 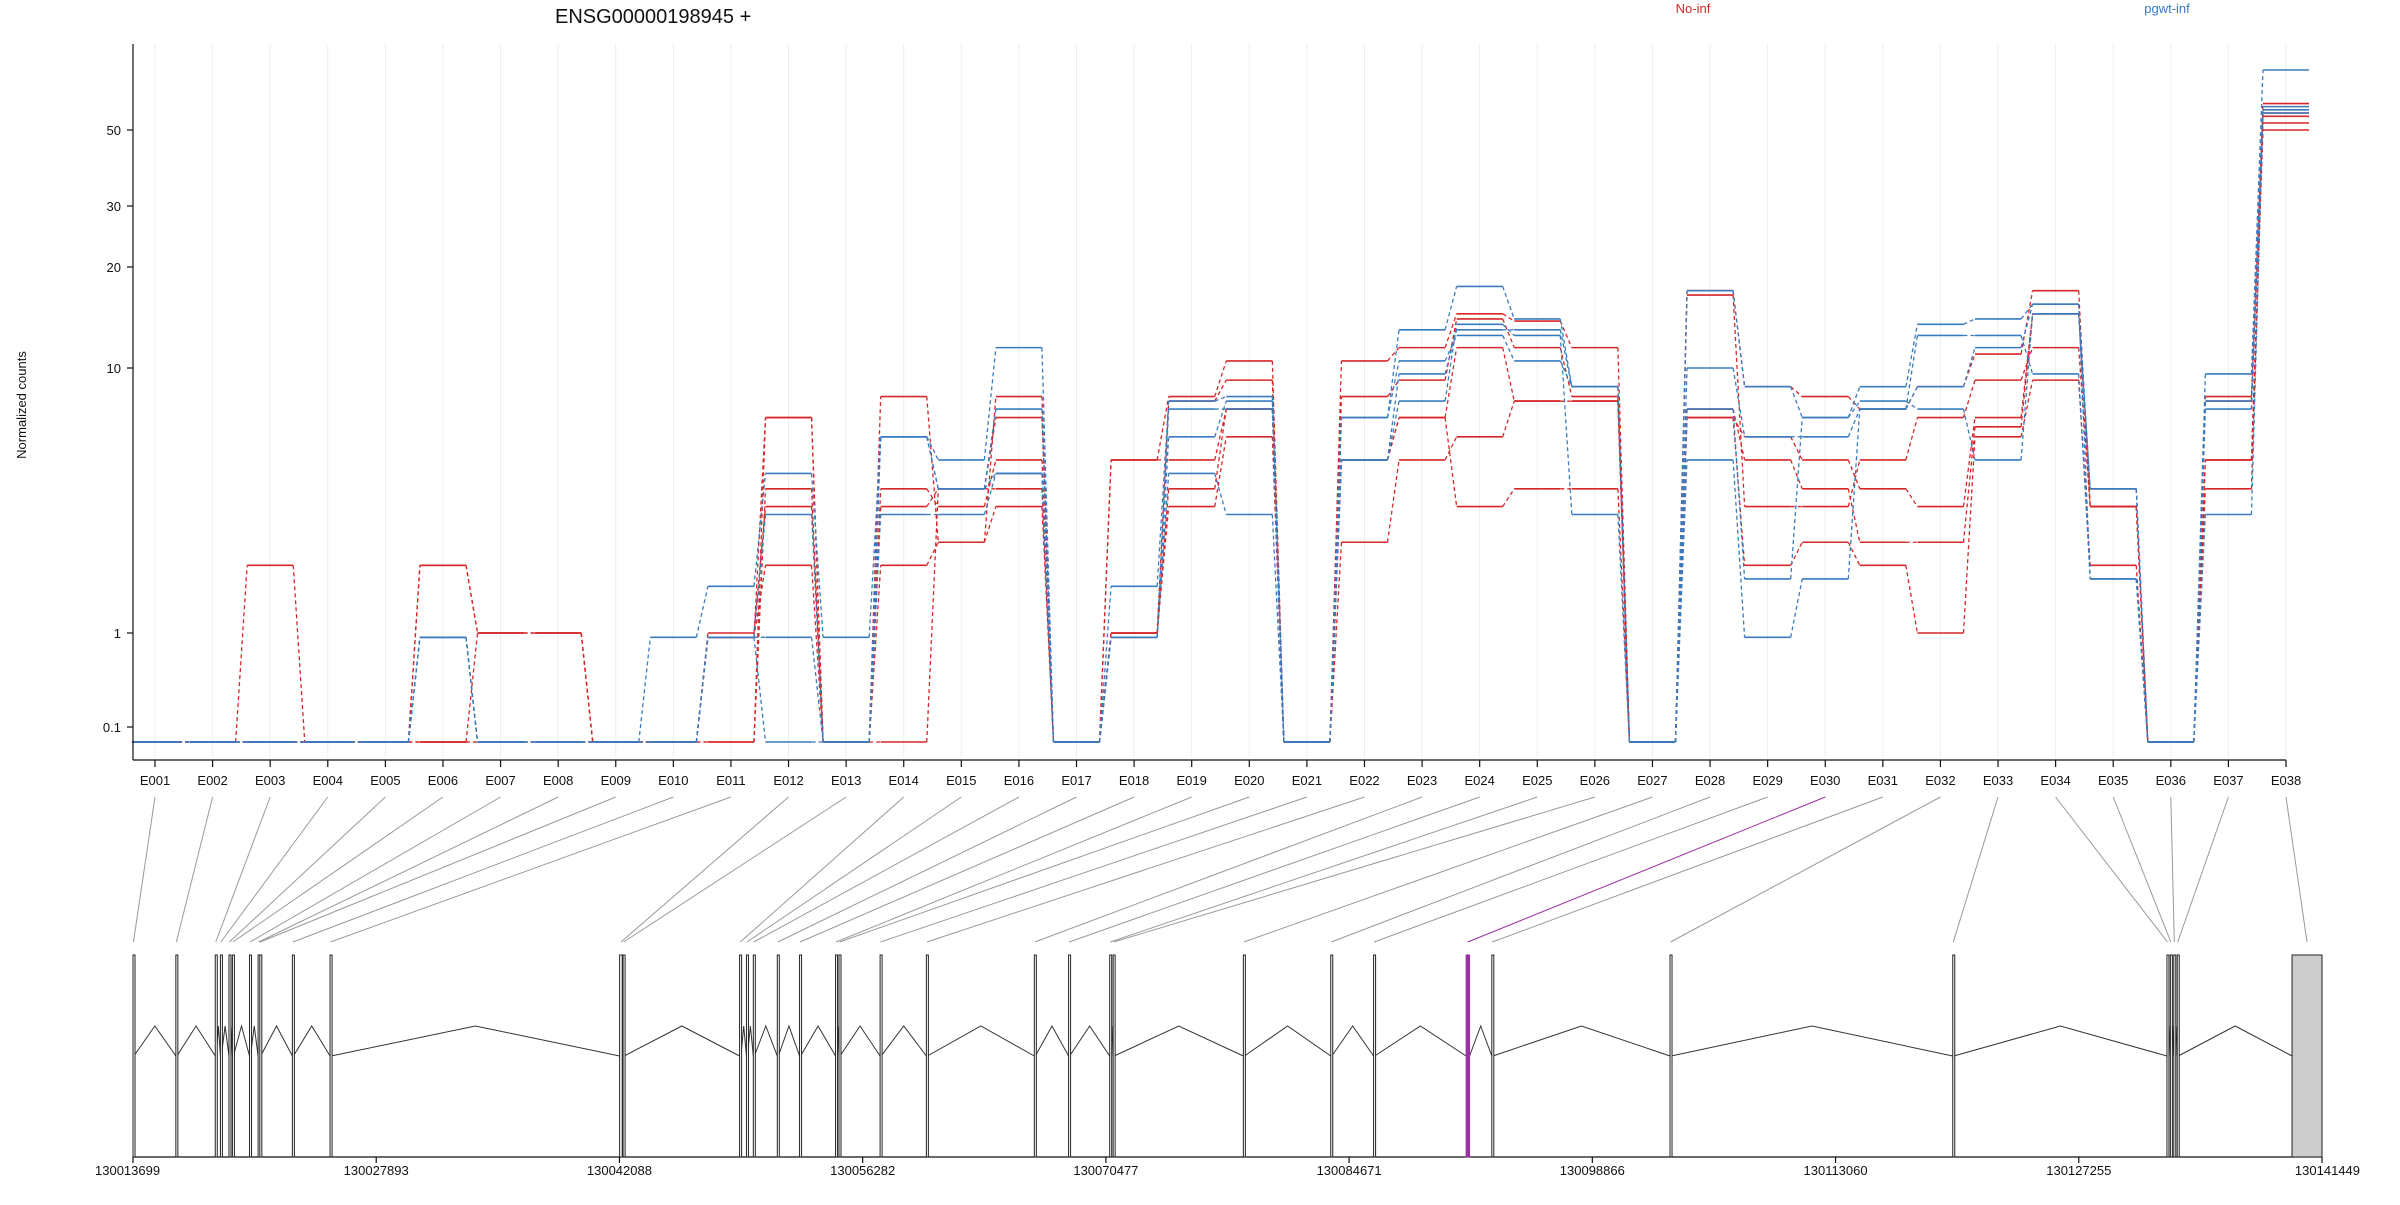 What do you see at coordinates (616, 780) in the screenshot?
I see `x-tick-label-E009: E009` at bounding box center [616, 780].